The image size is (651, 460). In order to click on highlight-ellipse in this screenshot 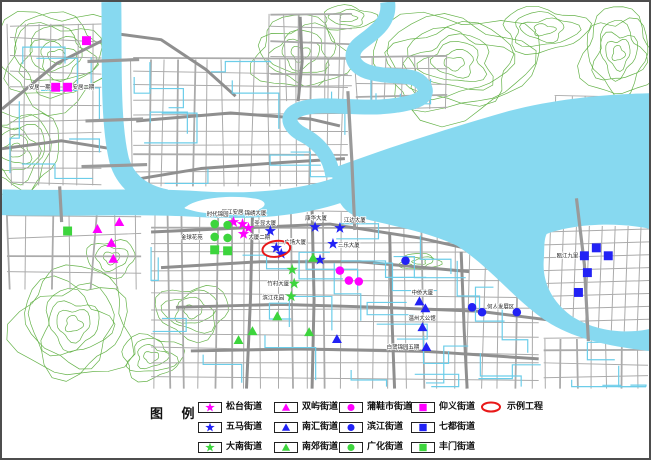, I will do `click(276, 249)`.